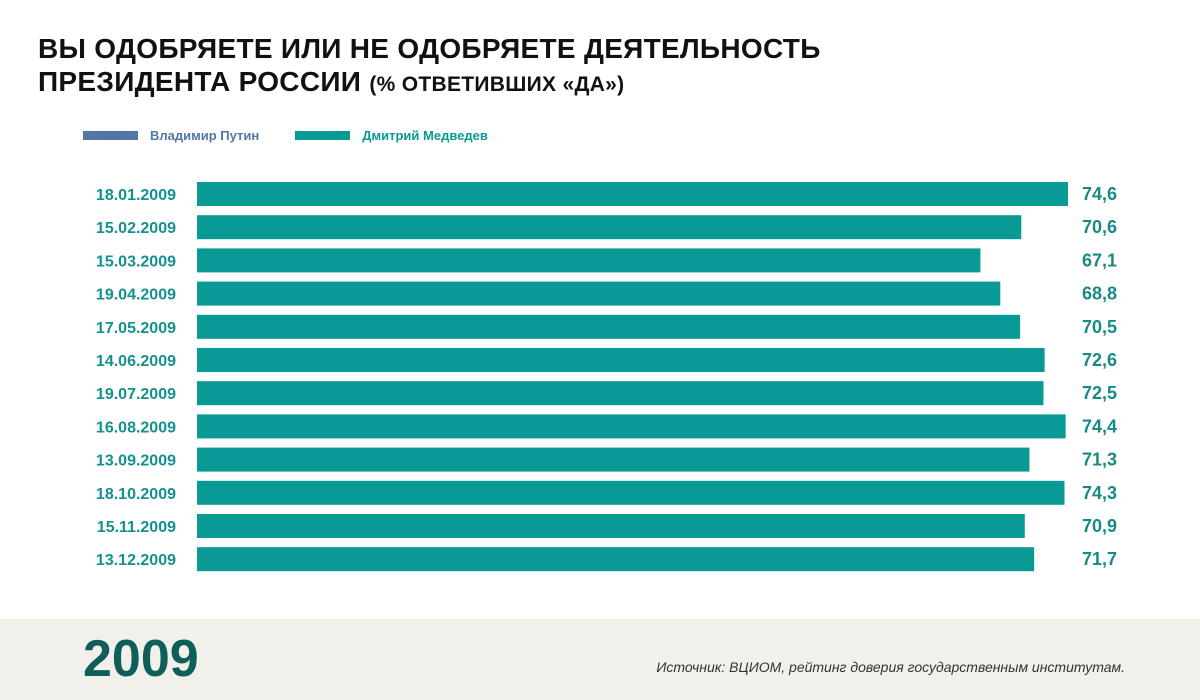  What do you see at coordinates (136, 328) in the screenshot?
I see `category-label: 17.05.2009` at bounding box center [136, 328].